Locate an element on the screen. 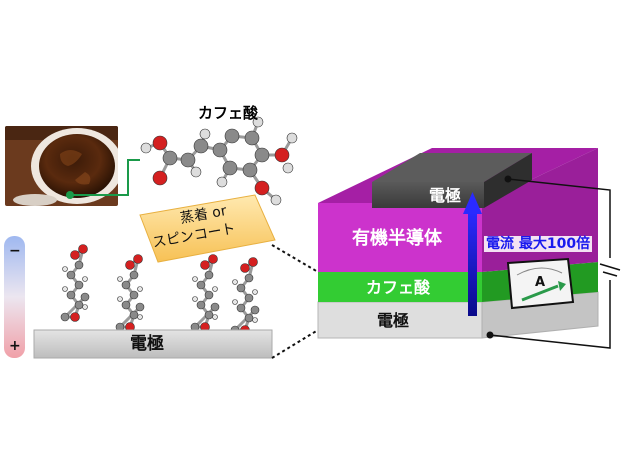  stack-semiconductor-label: 有機半導体 is located at coordinates (397, 238).